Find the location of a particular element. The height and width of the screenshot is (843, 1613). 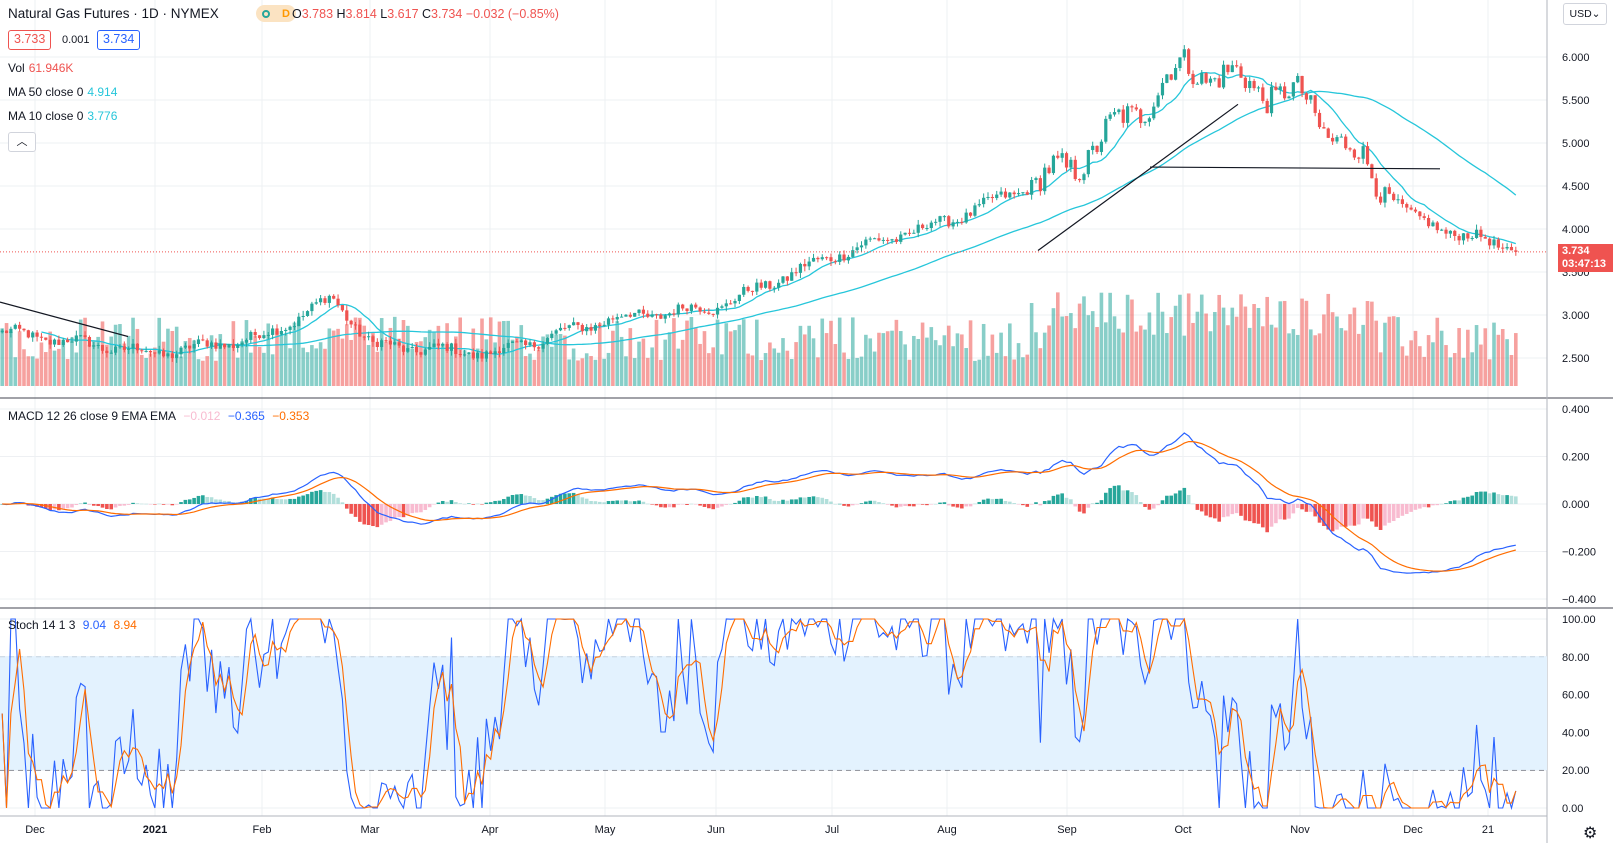

stoch-tick-label: 0.00 is located at coordinates (1572, 809).